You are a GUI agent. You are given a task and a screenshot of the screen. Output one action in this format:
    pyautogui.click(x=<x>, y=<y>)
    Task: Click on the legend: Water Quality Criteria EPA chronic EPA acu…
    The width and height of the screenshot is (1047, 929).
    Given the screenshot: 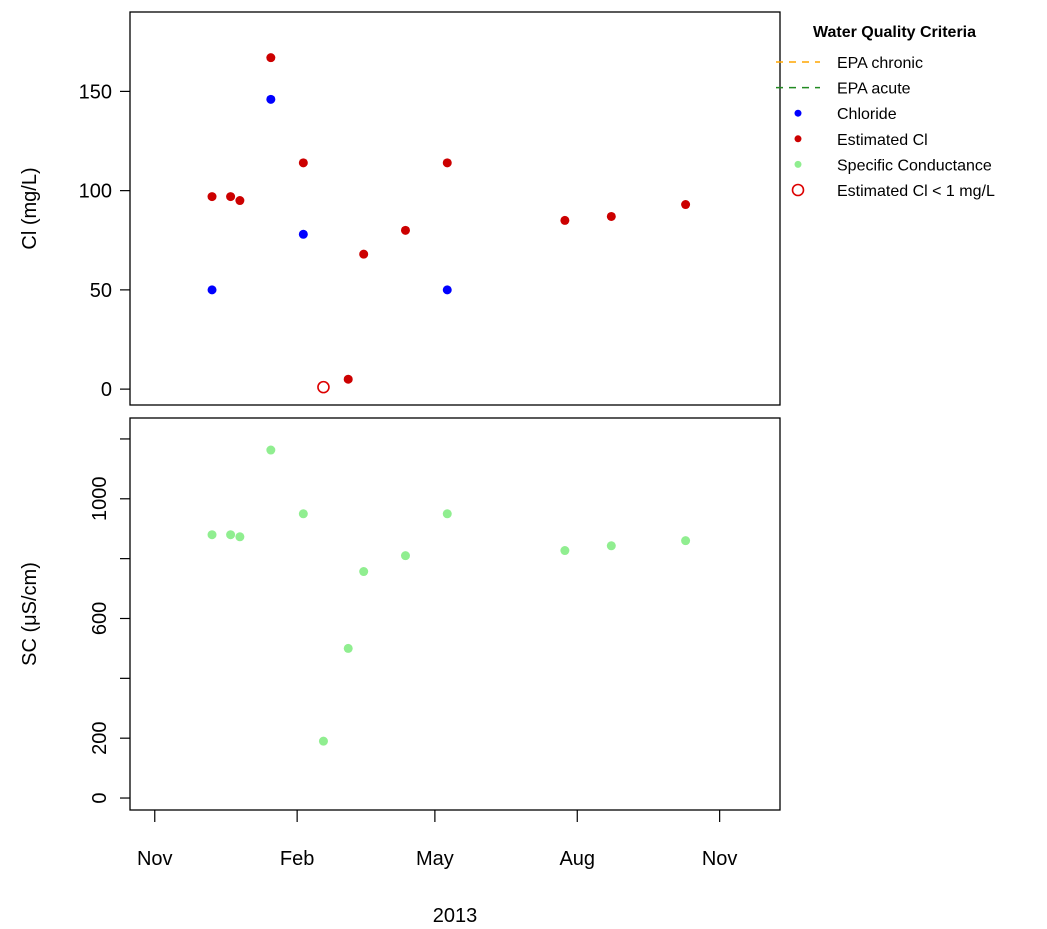 What is the action you would take?
    pyautogui.click(x=885, y=112)
    